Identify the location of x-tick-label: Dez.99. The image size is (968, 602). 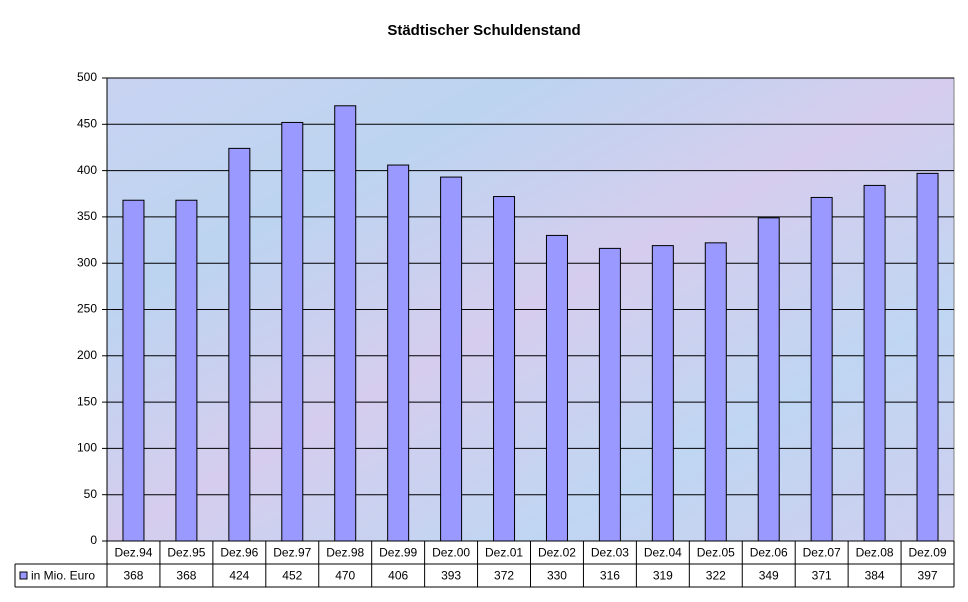
(398, 553).